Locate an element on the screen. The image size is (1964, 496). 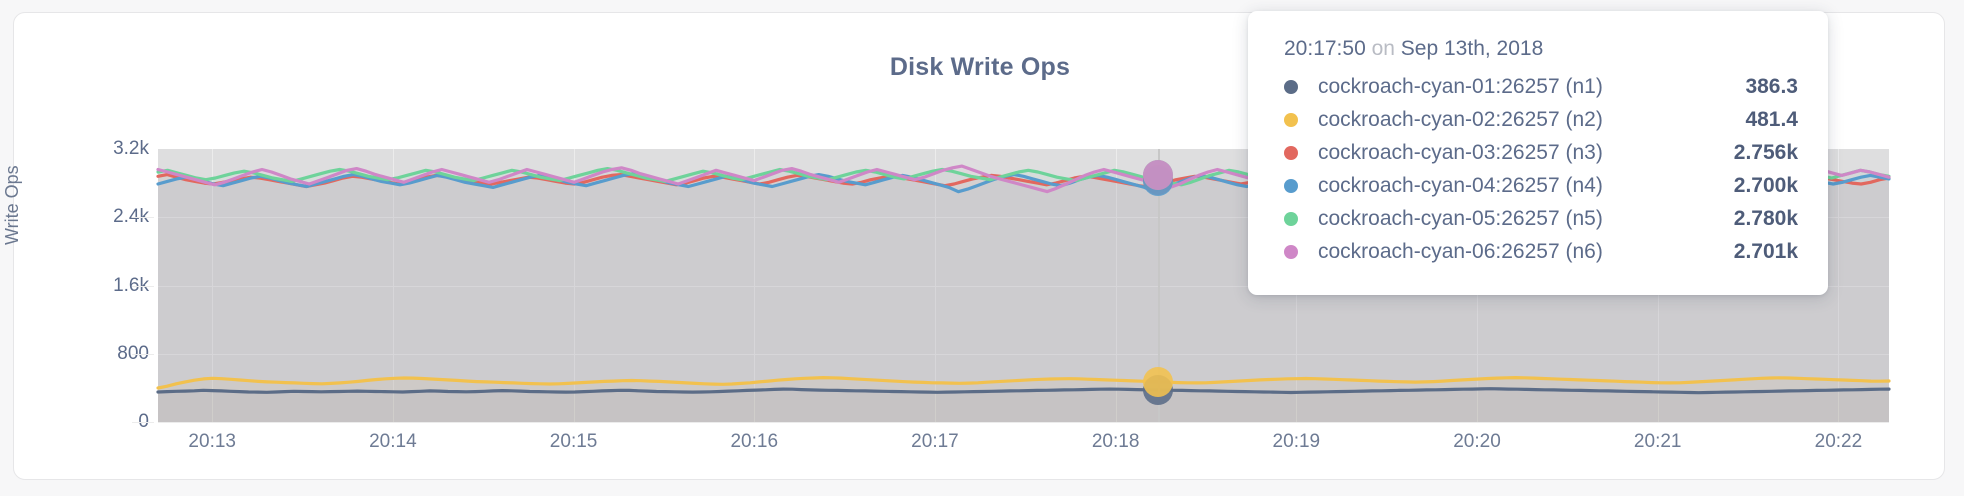
tooltip-row: cockroach-cyan-02:26257 (n2) 481.4 is located at coordinates (1541, 120).